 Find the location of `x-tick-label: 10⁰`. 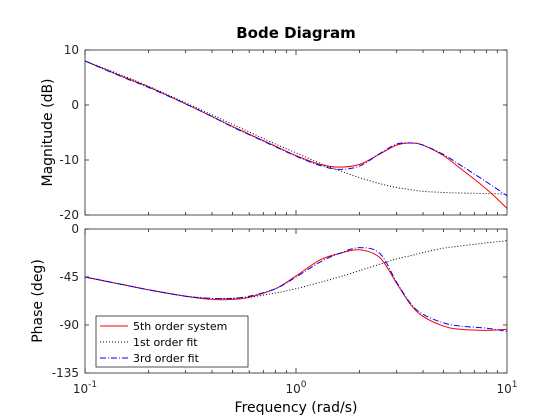

x-tick-label: 10⁰ is located at coordinates (295, 388).